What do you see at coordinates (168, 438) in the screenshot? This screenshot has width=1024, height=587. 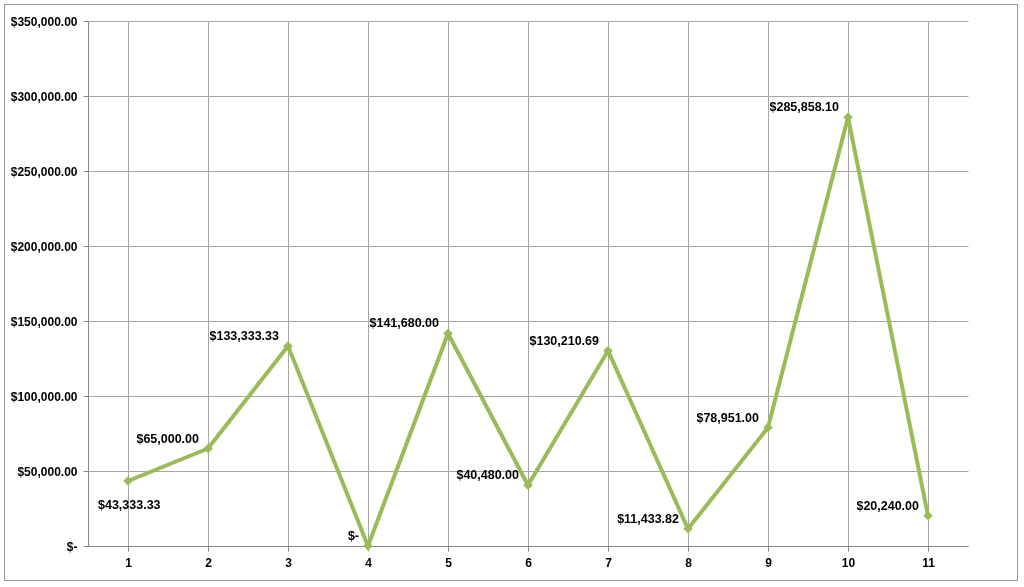 I see `data-label: $65,000.00` at bounding box center [168, 438].